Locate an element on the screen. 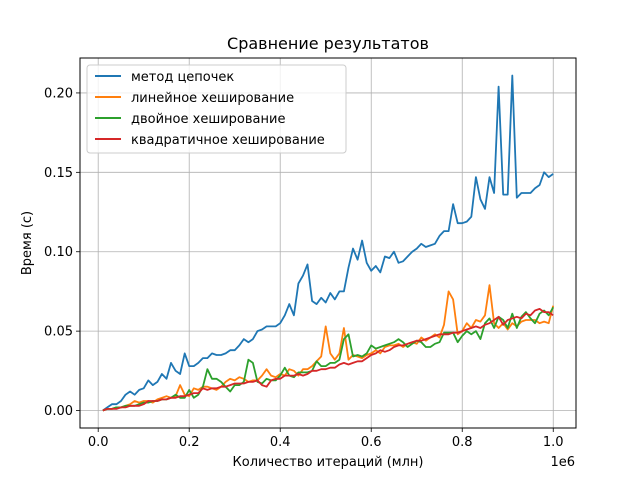 Image resolution: width=640 pixels, height=480 pixels. chart-title: Сравнение результатов is located at coordinates (328, 43).